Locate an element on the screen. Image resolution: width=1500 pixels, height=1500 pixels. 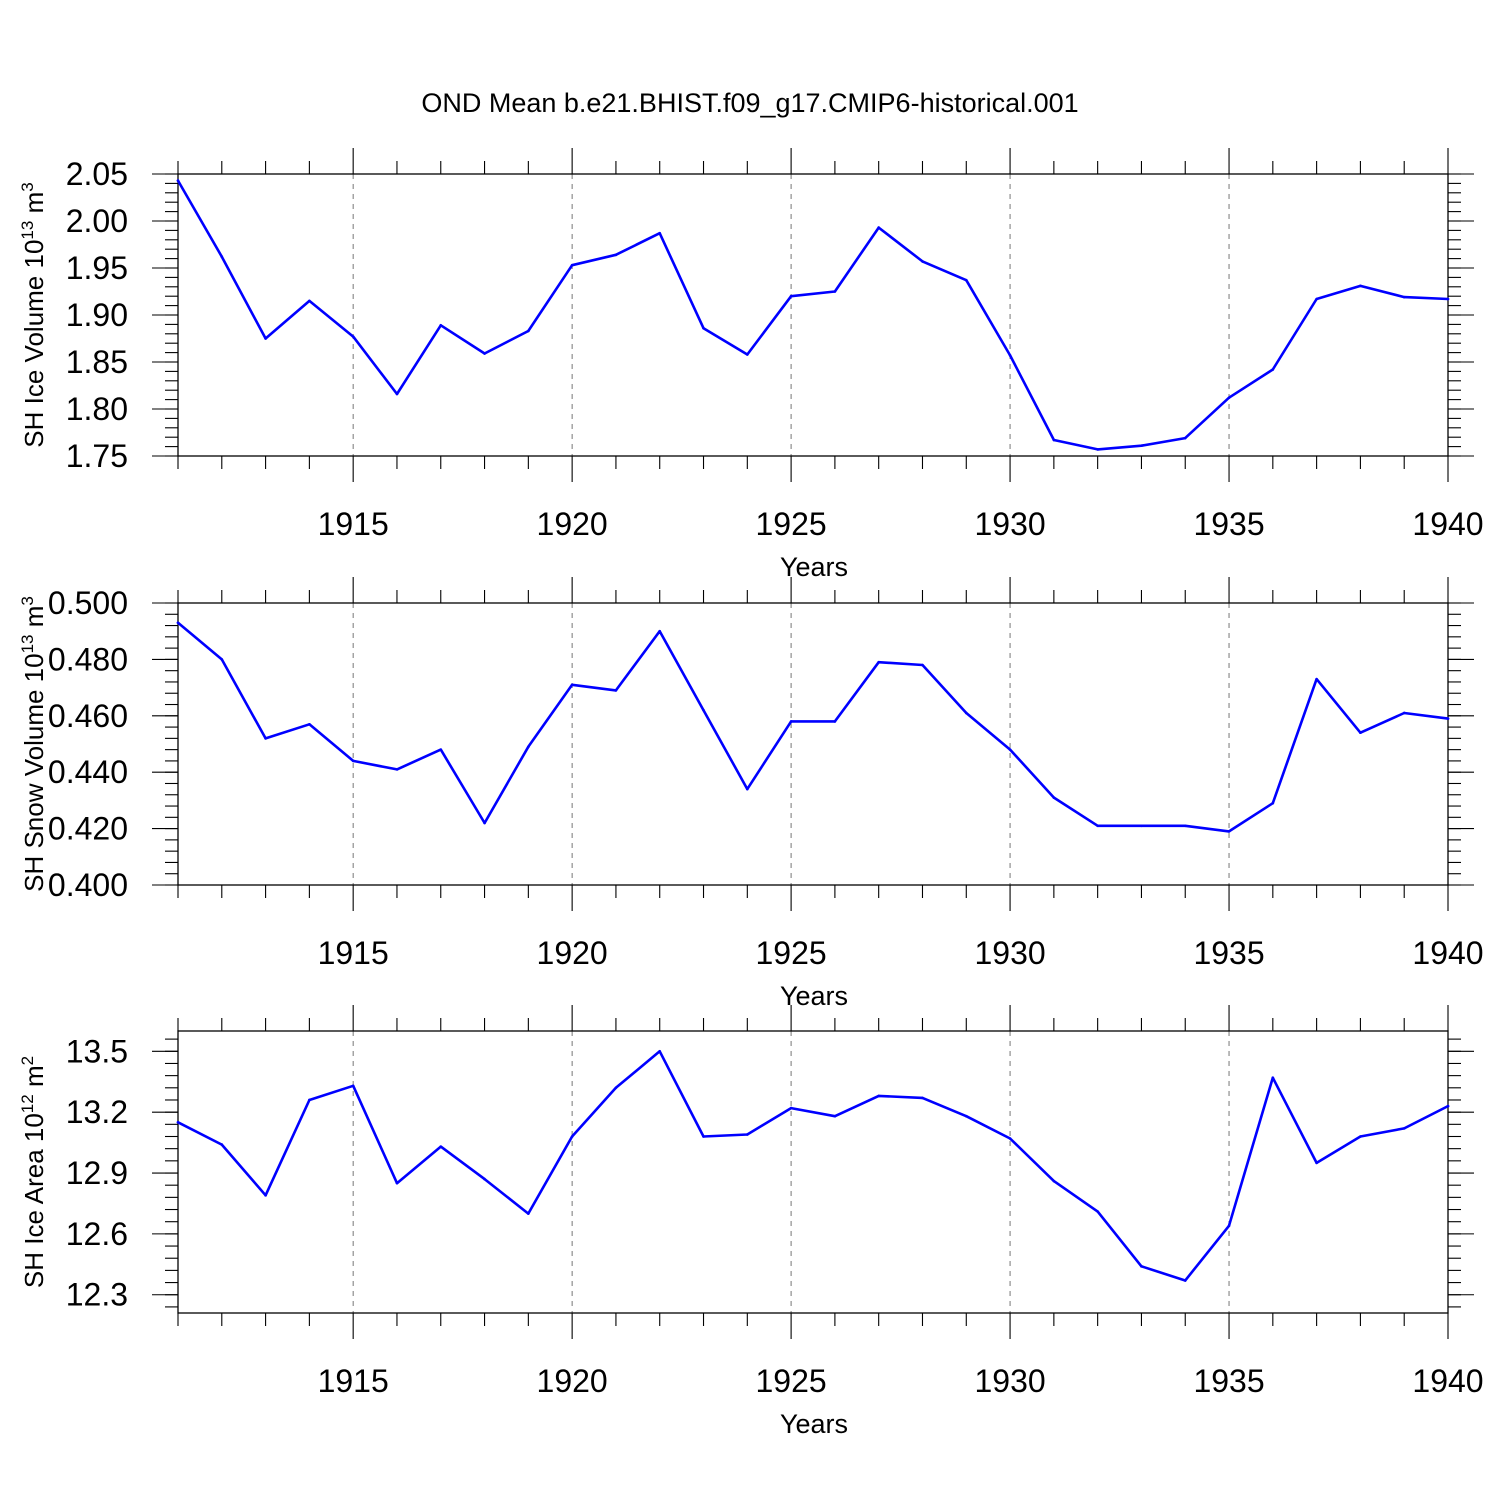
y-axis-label-superscript: 12 is located at coordinates (27, 1103).